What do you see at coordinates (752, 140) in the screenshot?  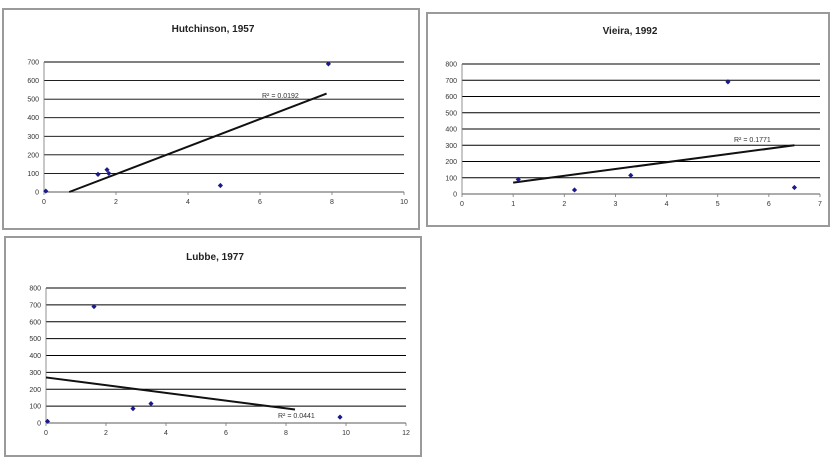 I see `r-squared-label: R² = 0.1771` at bounding box center [752, 140].